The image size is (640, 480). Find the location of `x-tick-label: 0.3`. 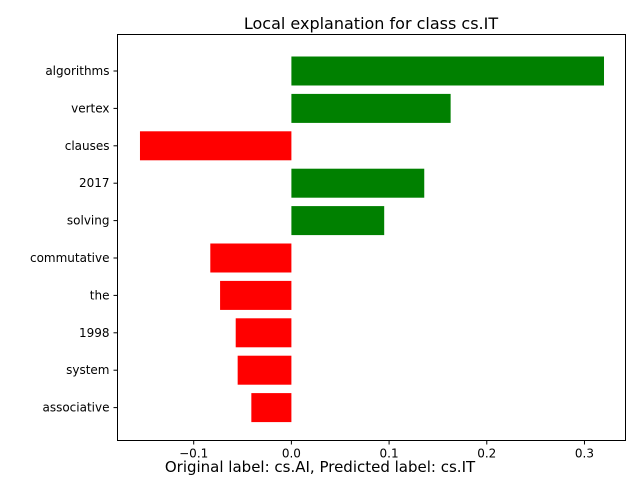

x-tick-label: 0.3 is located at coordinates (584, 454).